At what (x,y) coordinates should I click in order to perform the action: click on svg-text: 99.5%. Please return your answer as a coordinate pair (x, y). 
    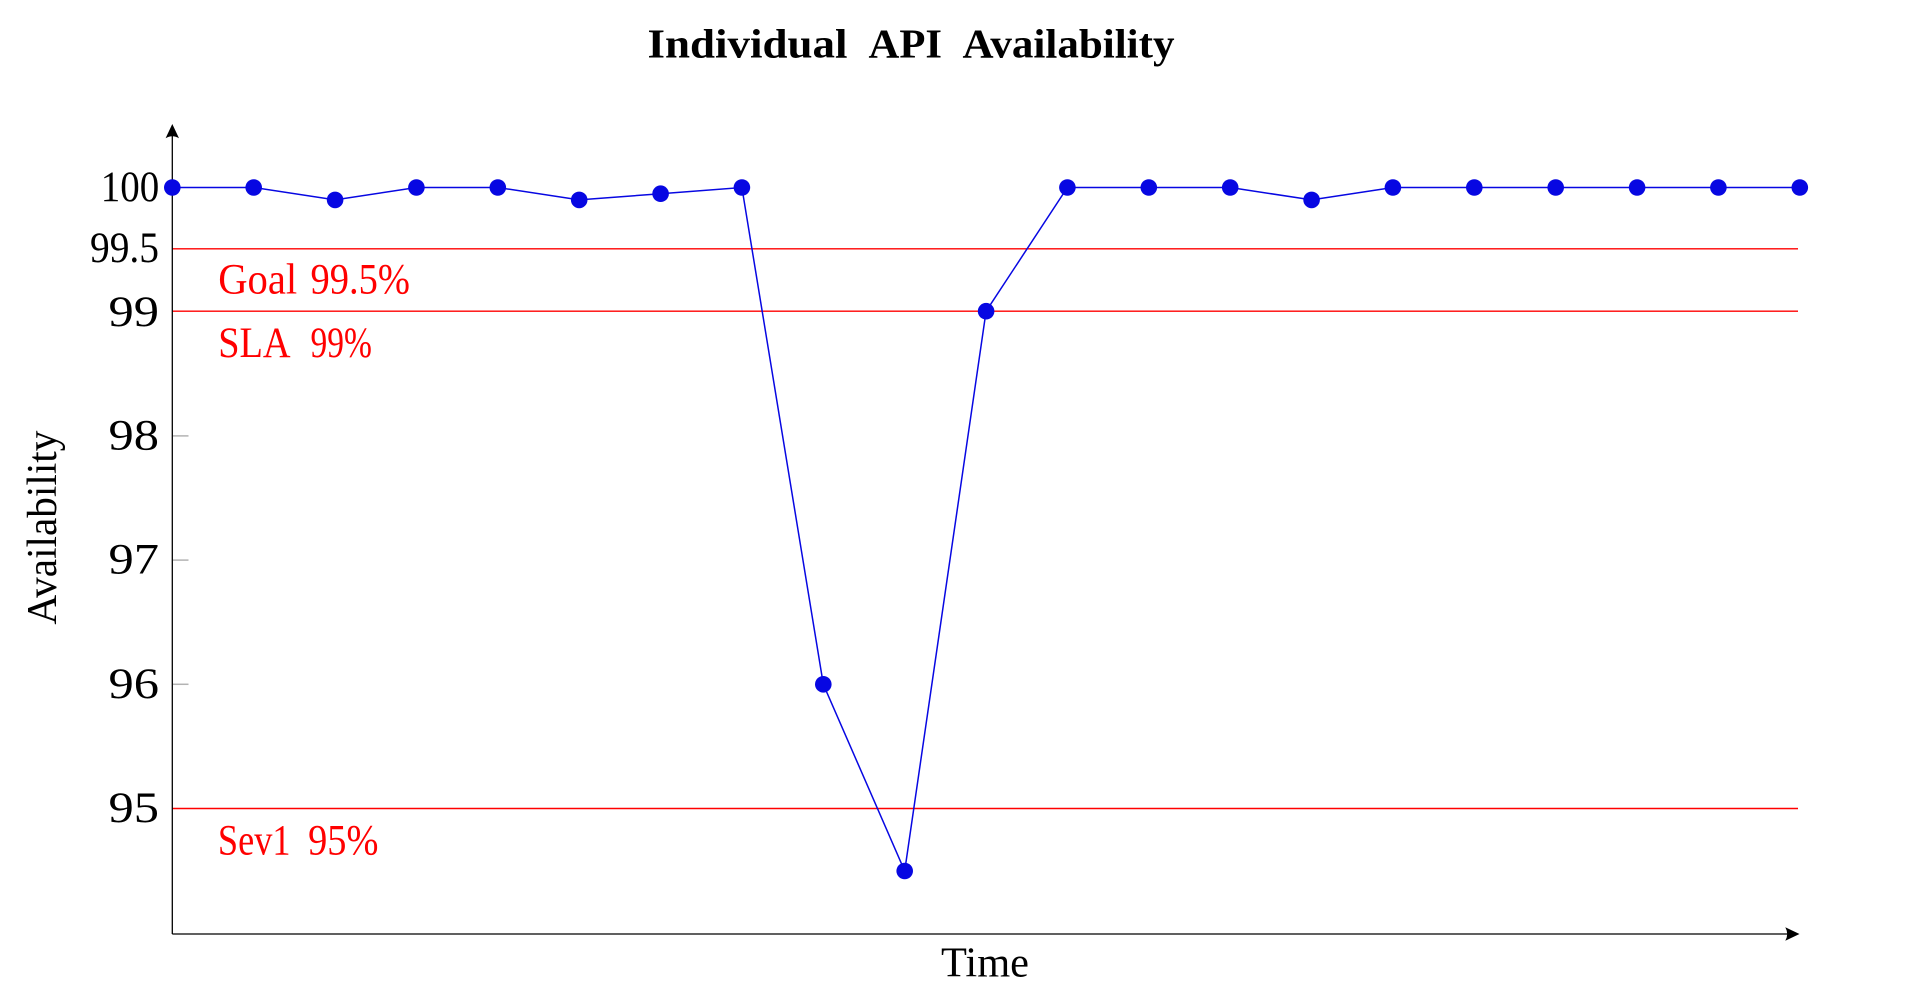
    Looking at the image, I should click on (360, 280).